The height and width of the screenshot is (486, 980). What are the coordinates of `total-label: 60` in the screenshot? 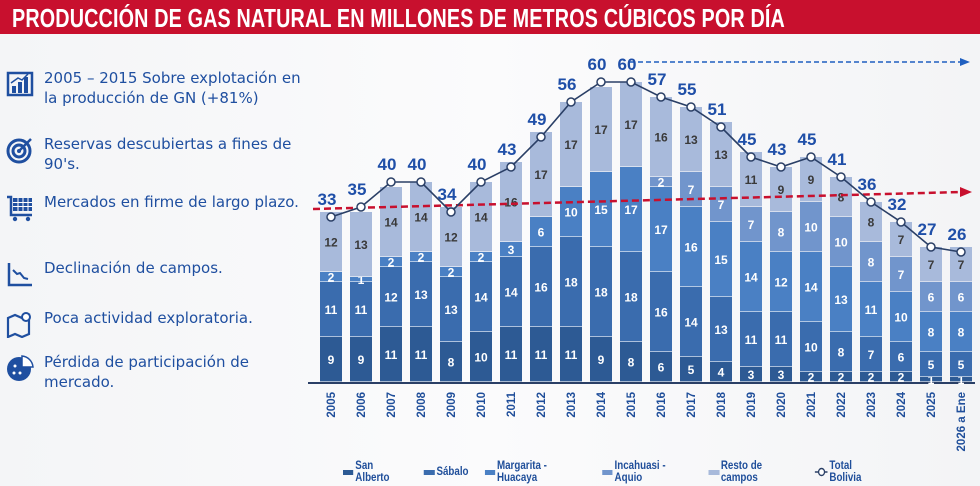 It's located at (627, 64).